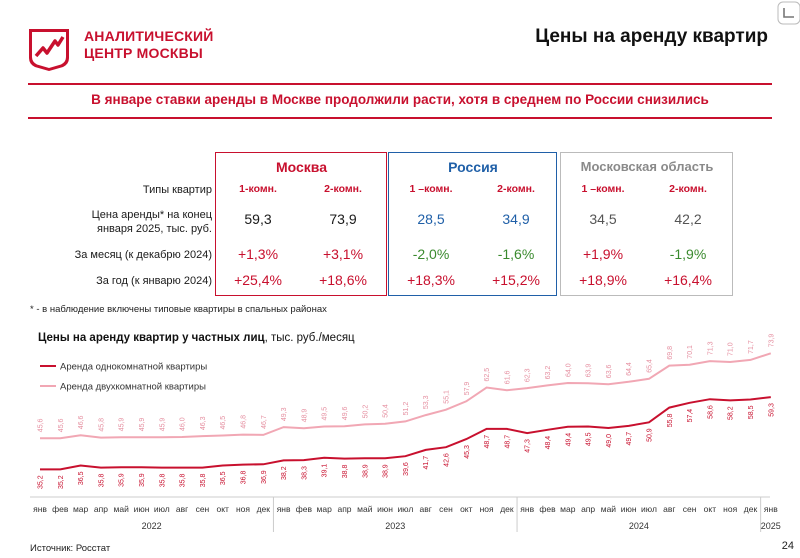 The image size is (800, 558). I want to click on data-label: 51,2, so click(406, 409).